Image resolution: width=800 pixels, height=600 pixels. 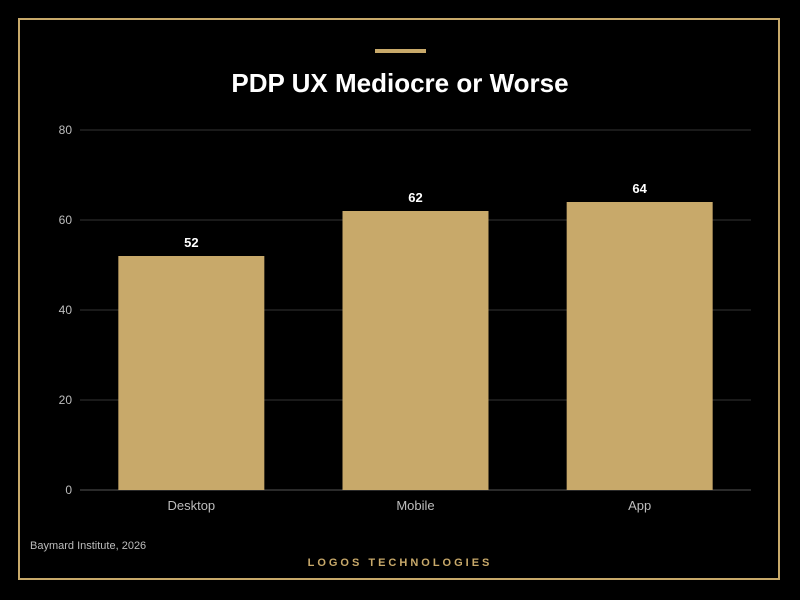 I want to click on bar-desktop, so click(x=191, y=373).